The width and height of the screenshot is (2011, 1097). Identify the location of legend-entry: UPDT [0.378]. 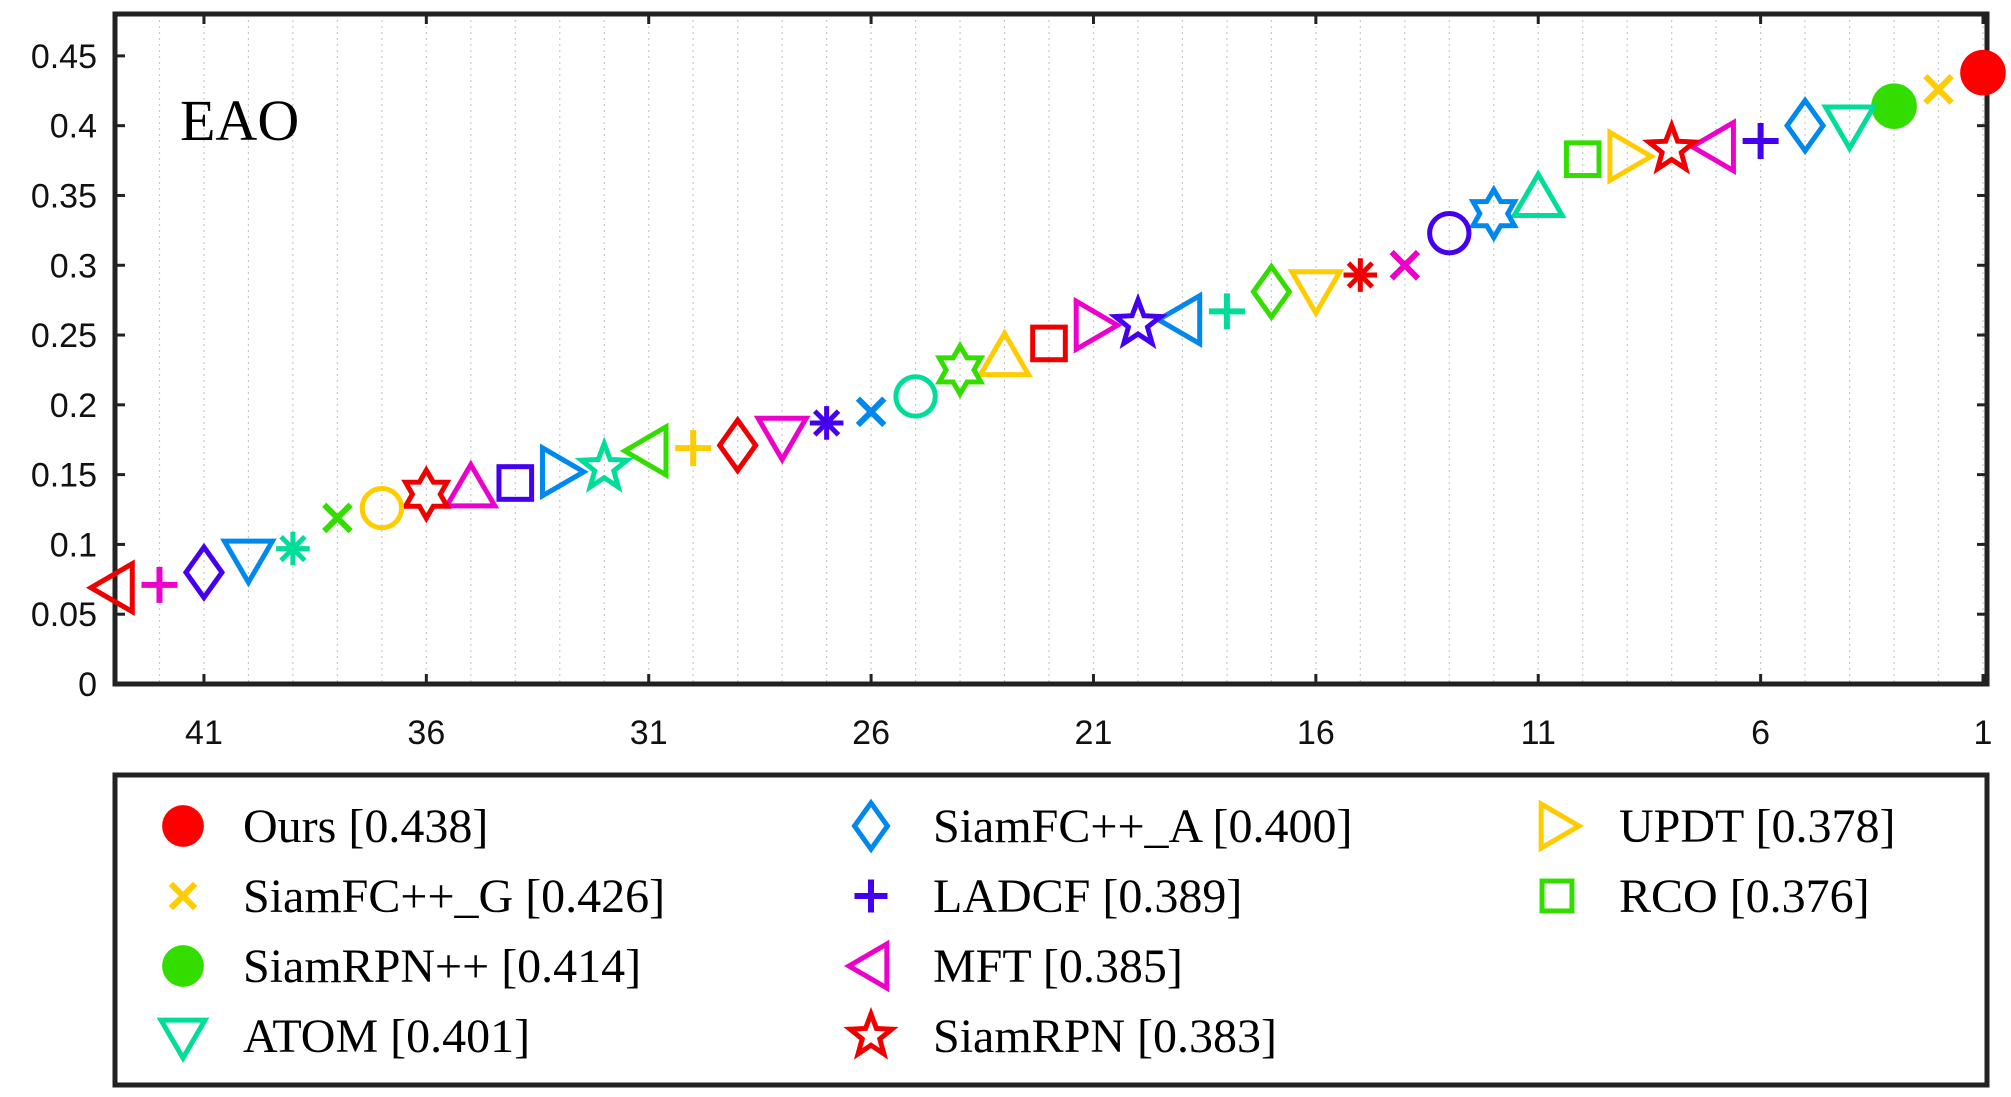
(1716, 826).